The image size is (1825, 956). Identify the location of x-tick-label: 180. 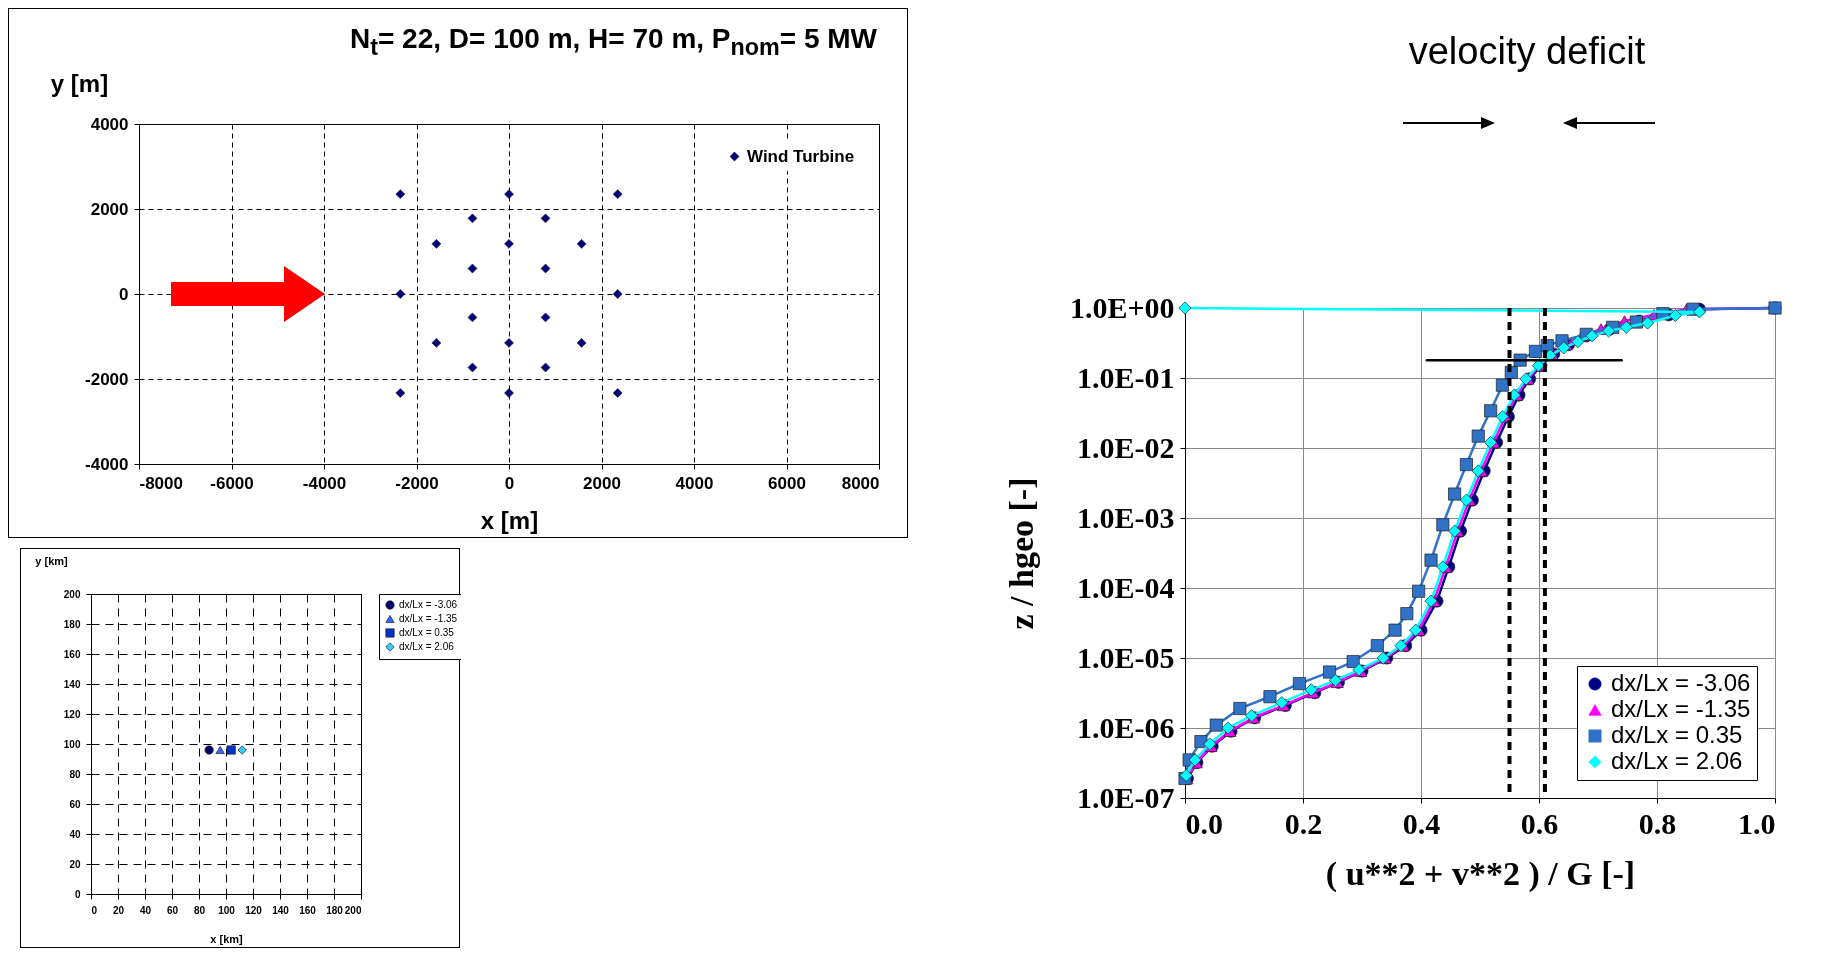
(335, 910).